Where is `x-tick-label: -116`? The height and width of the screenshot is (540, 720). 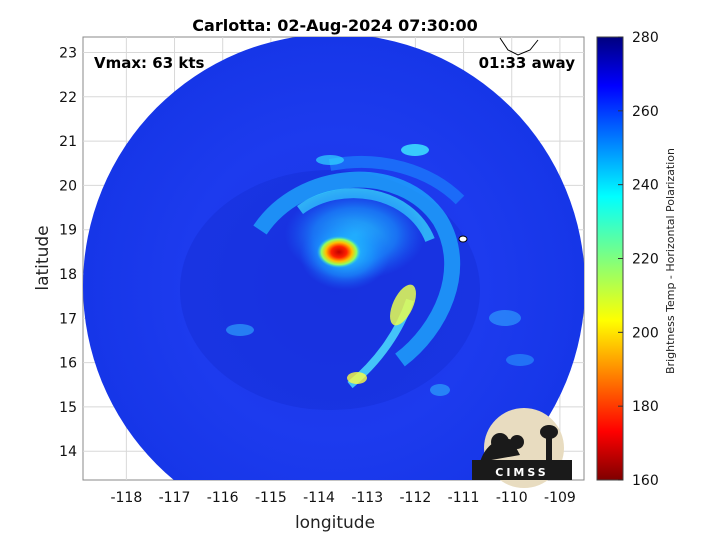 x-tick-label: -116 is located at coordinates (223, 498).